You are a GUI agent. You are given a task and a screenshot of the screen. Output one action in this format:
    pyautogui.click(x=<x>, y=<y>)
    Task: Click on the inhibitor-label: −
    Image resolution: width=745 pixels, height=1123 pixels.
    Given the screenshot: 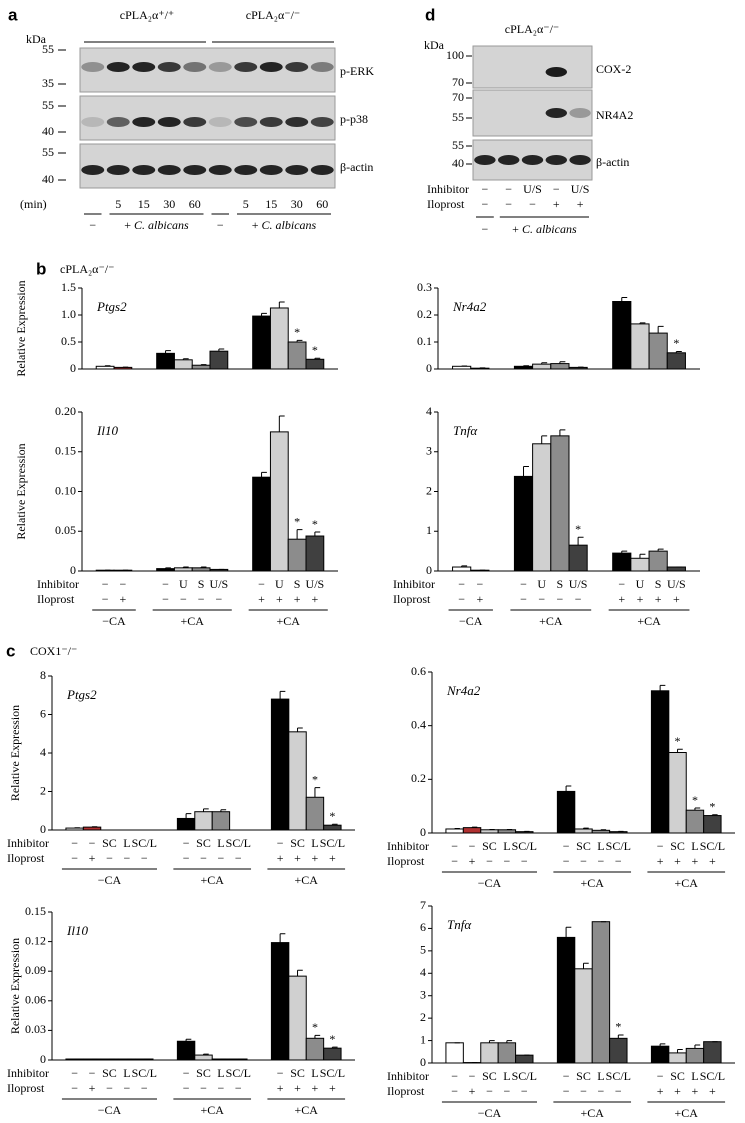 What is the action you would take?
    pyautogui.click(x=280, y=1073)
    